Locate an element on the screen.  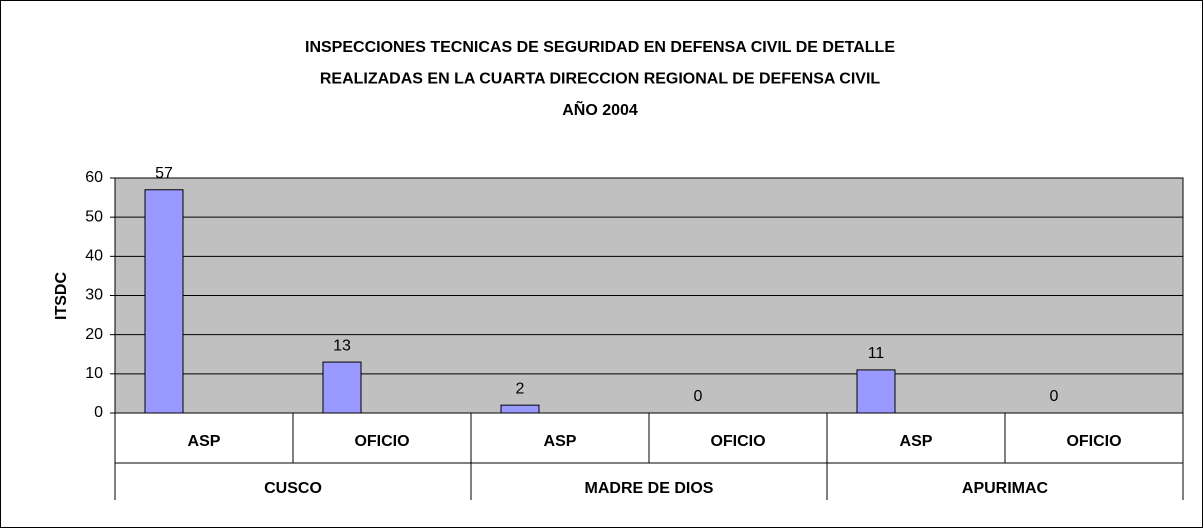
x-group-label: APURIMAC is located at coordinates (1005, 488).